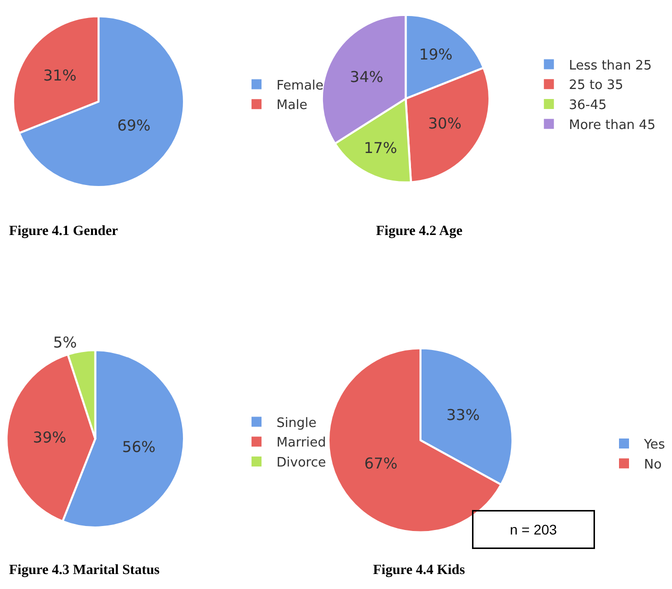  What do you see at coordinates (49, 437) in the screenshot?
I see `data-label: 39%` at bounding box center [49, 437].